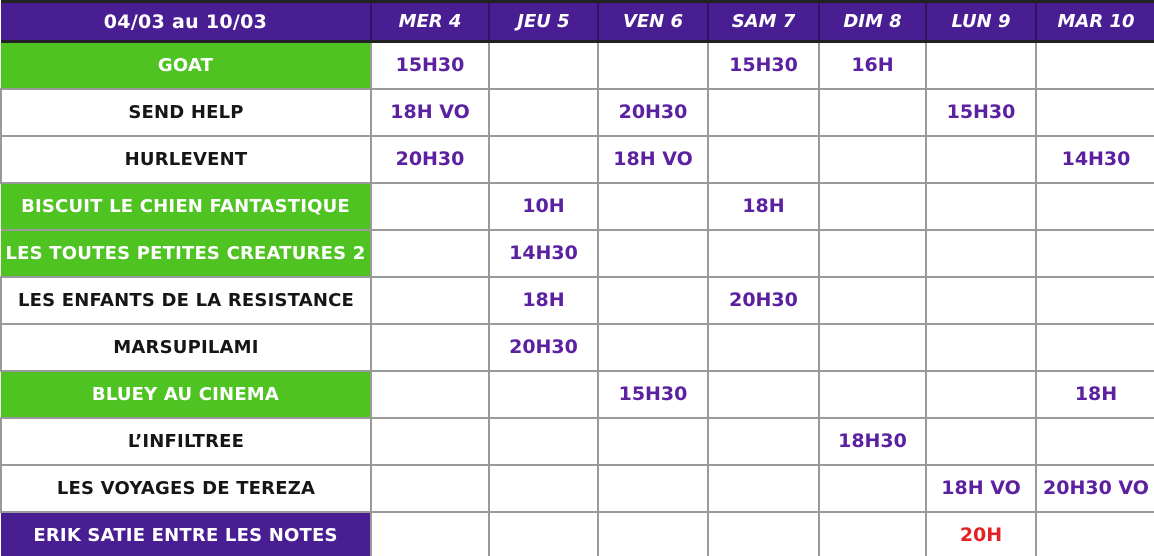 This screenshot has width=1154, height=556. I want to click on day-header: MER 4, so click(430, 21).